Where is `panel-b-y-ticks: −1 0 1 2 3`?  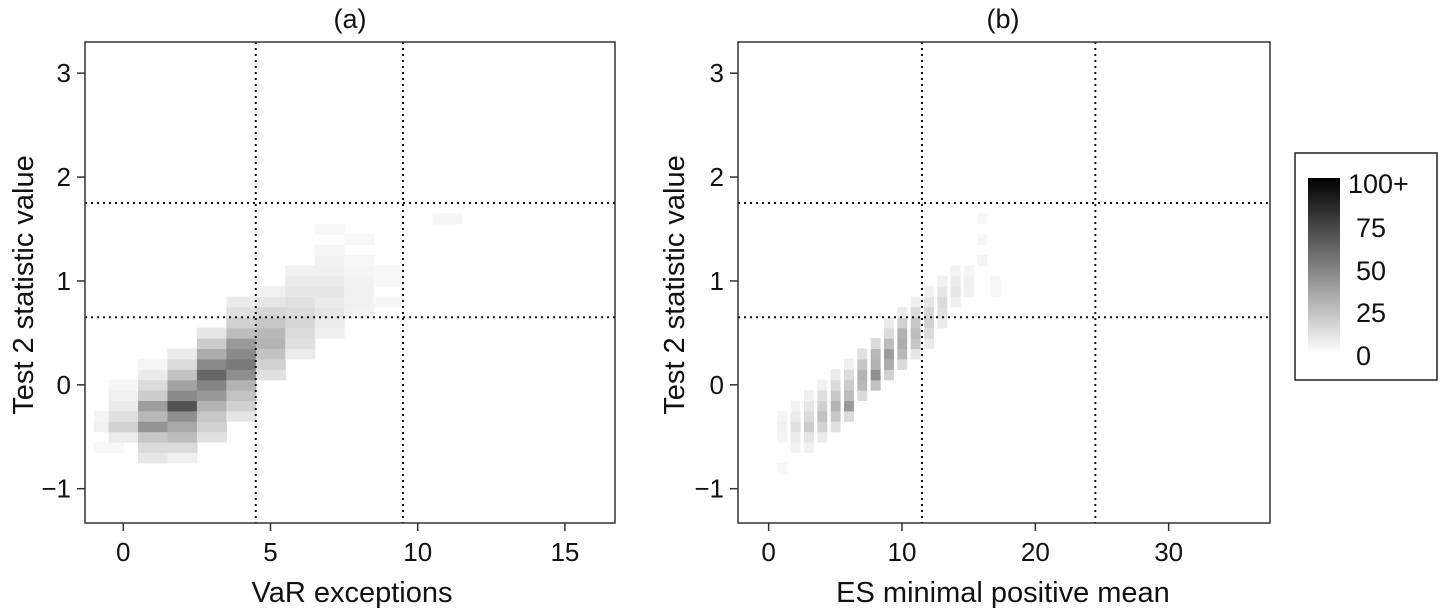
panel-b-y-ticks: −1 0 1 2 3 is located at coordinates (716, 281).